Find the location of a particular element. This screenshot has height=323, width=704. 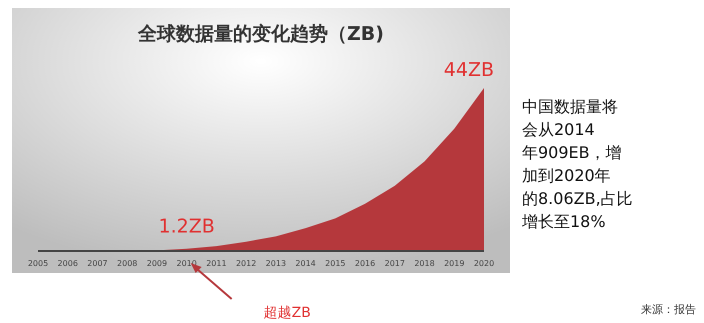

annotation: 44ZB is located at coordinates (469, 70).